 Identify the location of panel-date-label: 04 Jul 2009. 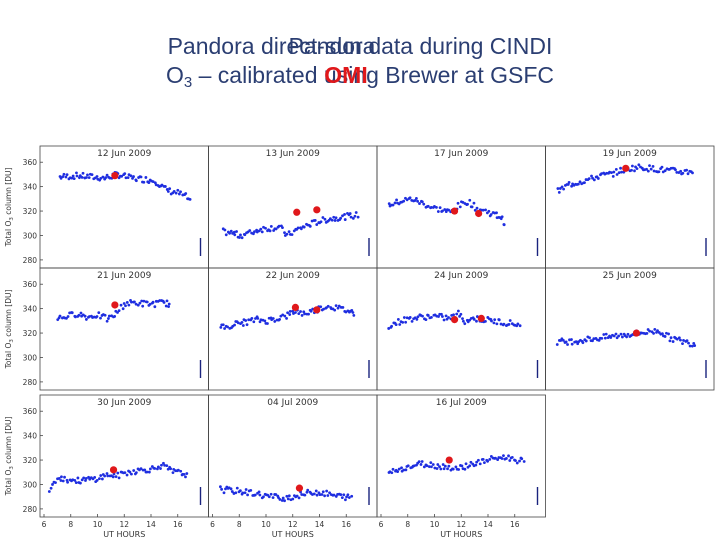
(292, 403).